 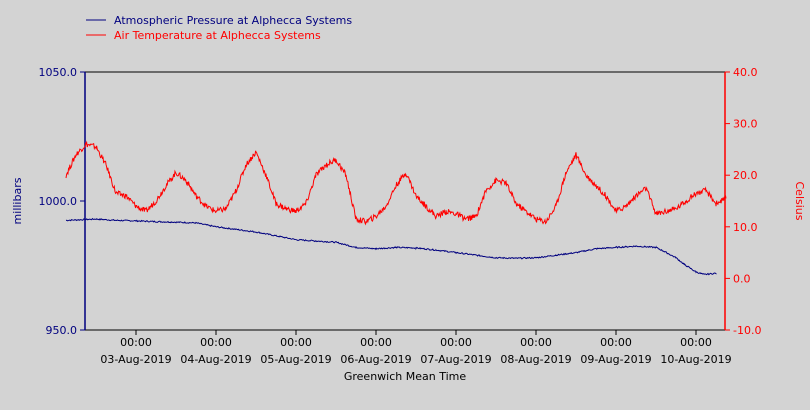 I want to click on right-tick-label: 40.0, so click(x=745, y=72).